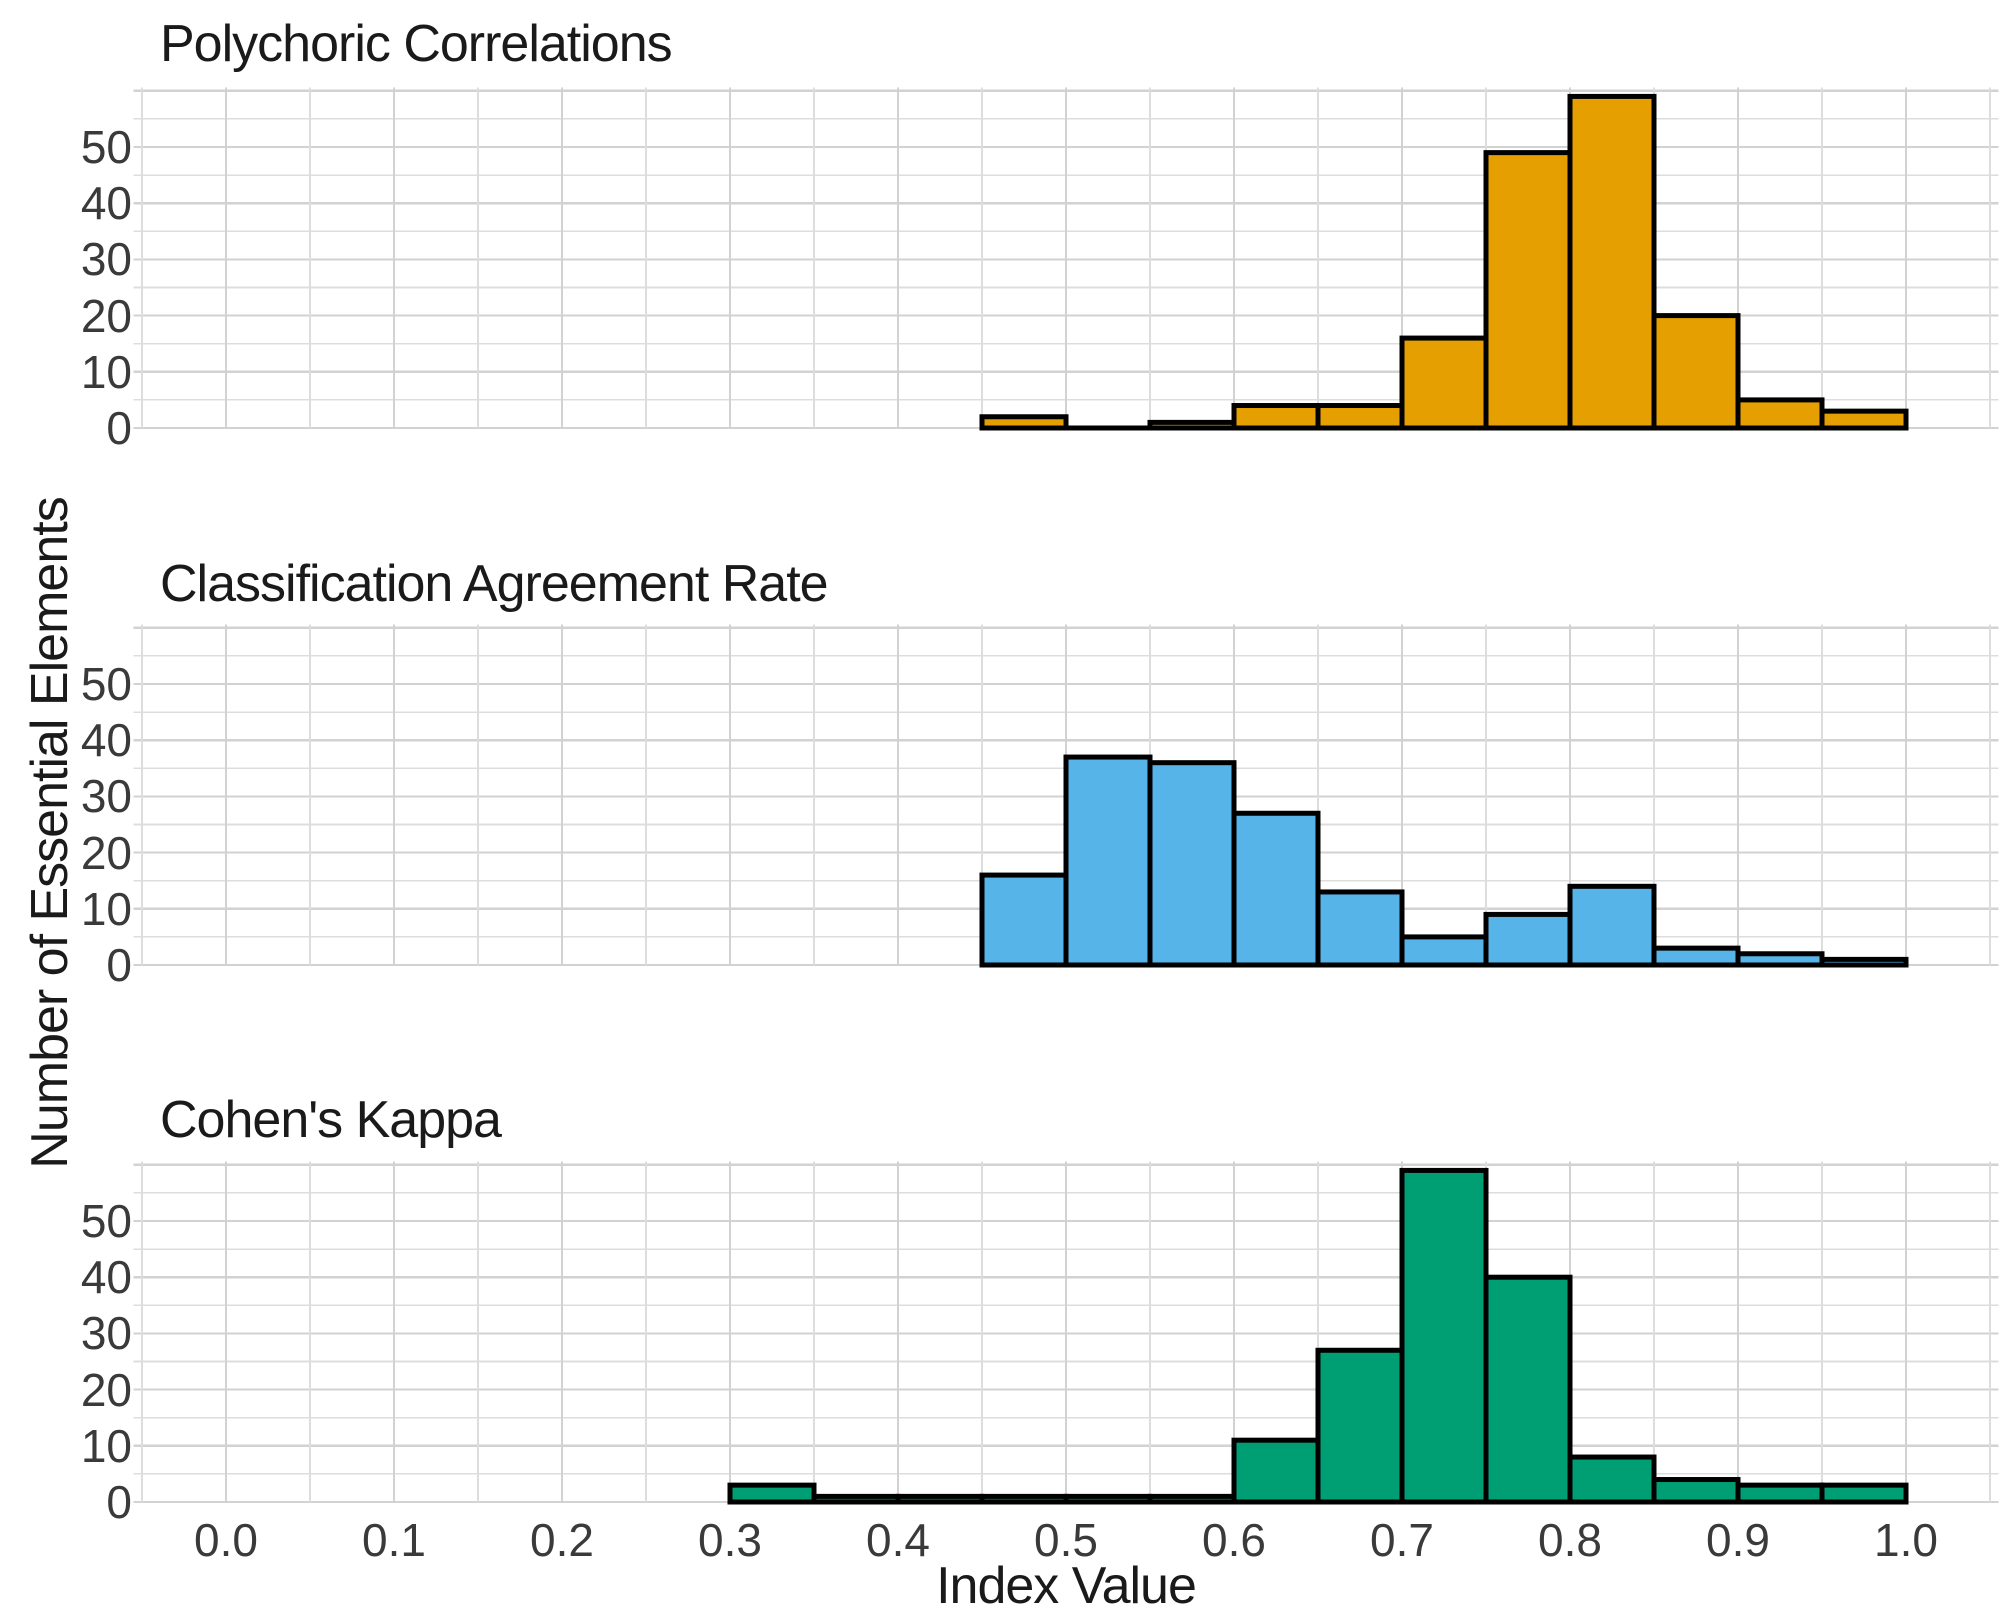 This screenshot has width=2016, height=1612. What do you see at coordinates (1066, 1540) in the screenshot?
I see `x-tick-label: 0.5` at bounding box center [1066, 1540].